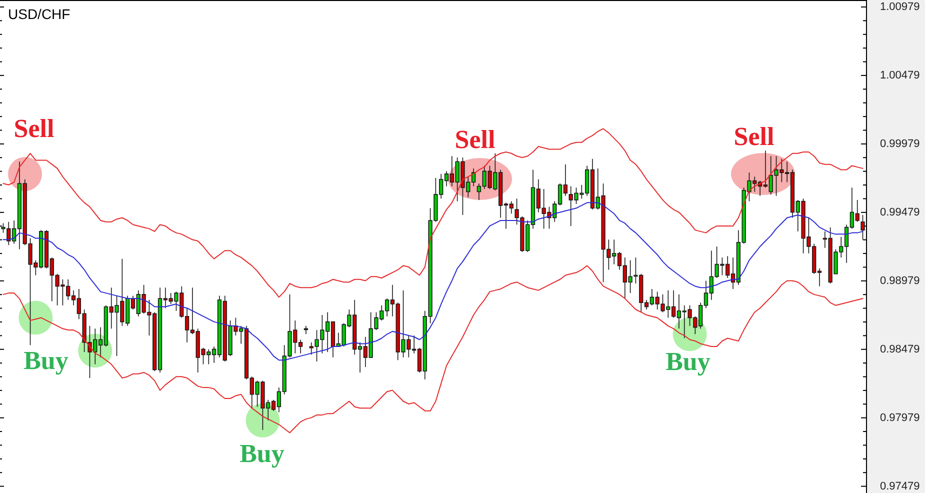 The image size is (925, 493). What do you see at coordinates (900, 144) in the screenshot?
I see `y-tick-label: 0.99979` at bounding box center [900, 144].